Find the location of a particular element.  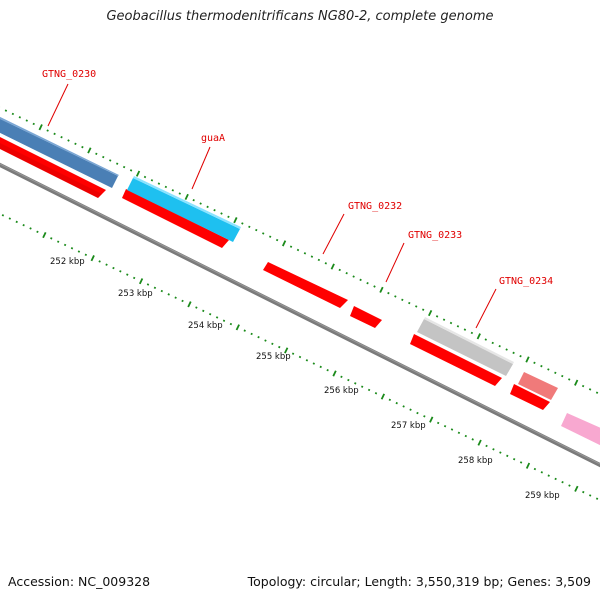

gene-label-gtng-0230: GTNG_0230 is located at coordinates (69, 74).